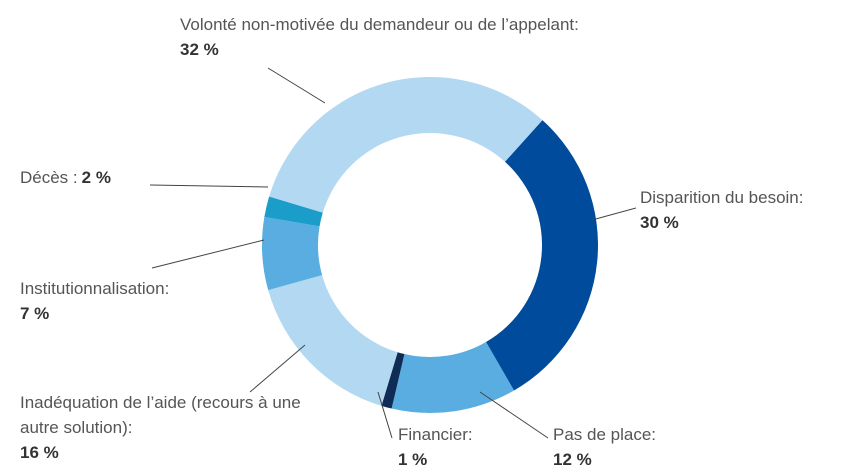 This screenshot has width=864, height=466. Describe the element at coordinates (39, 452) in the screenshot. I see `value-label: 16 %` at that location.